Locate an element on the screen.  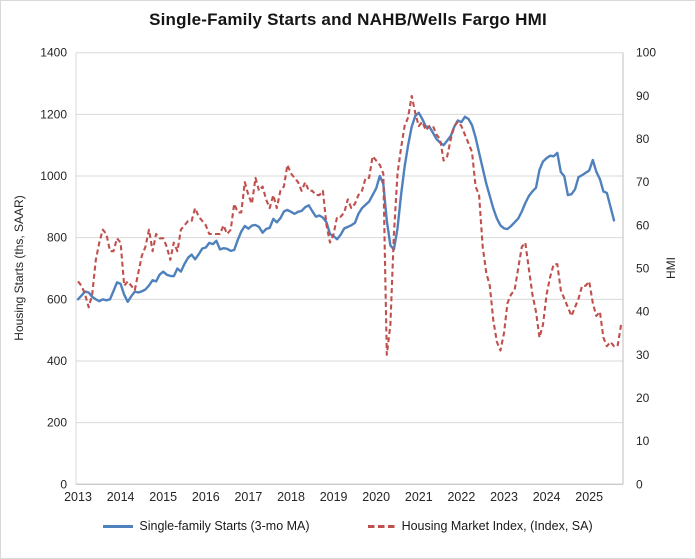
x-axis-tick-label: 2020 is located at coordinates (376, 497).